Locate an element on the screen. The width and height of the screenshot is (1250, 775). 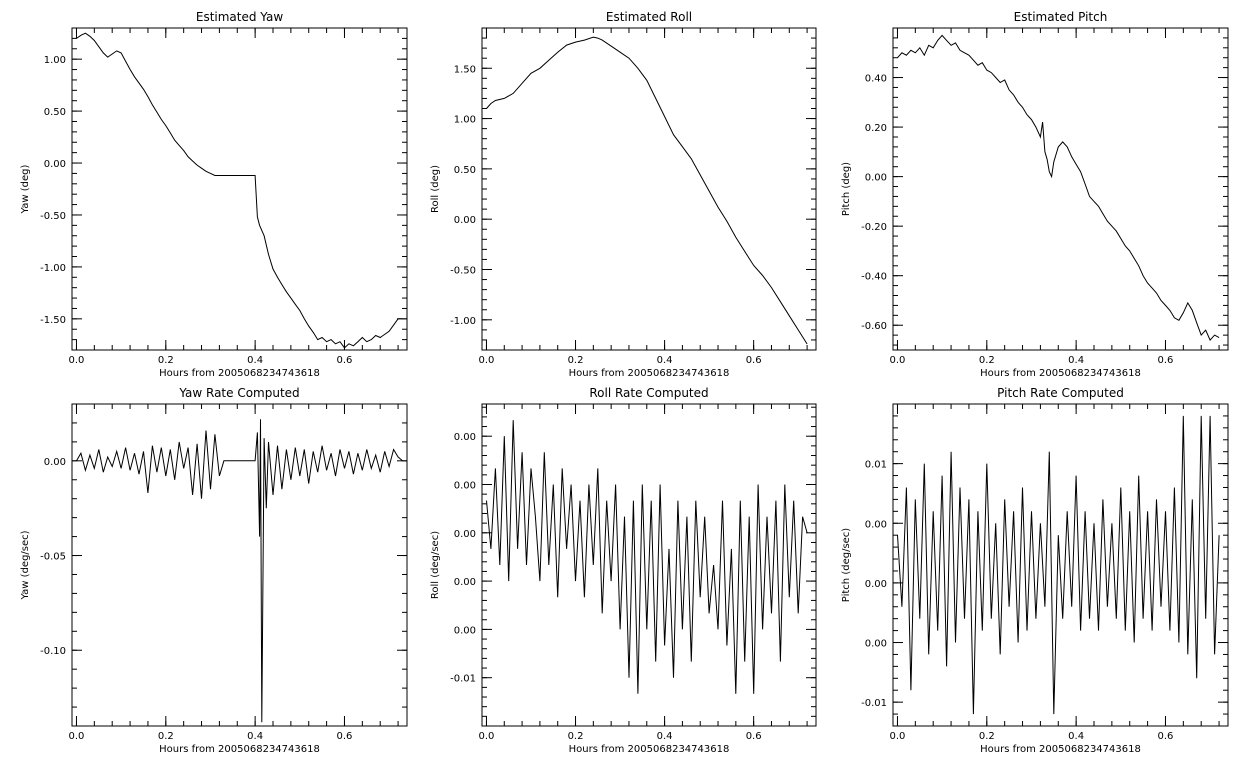
pitch-rate-computed-series-line is located at coordinates (1058, 565).